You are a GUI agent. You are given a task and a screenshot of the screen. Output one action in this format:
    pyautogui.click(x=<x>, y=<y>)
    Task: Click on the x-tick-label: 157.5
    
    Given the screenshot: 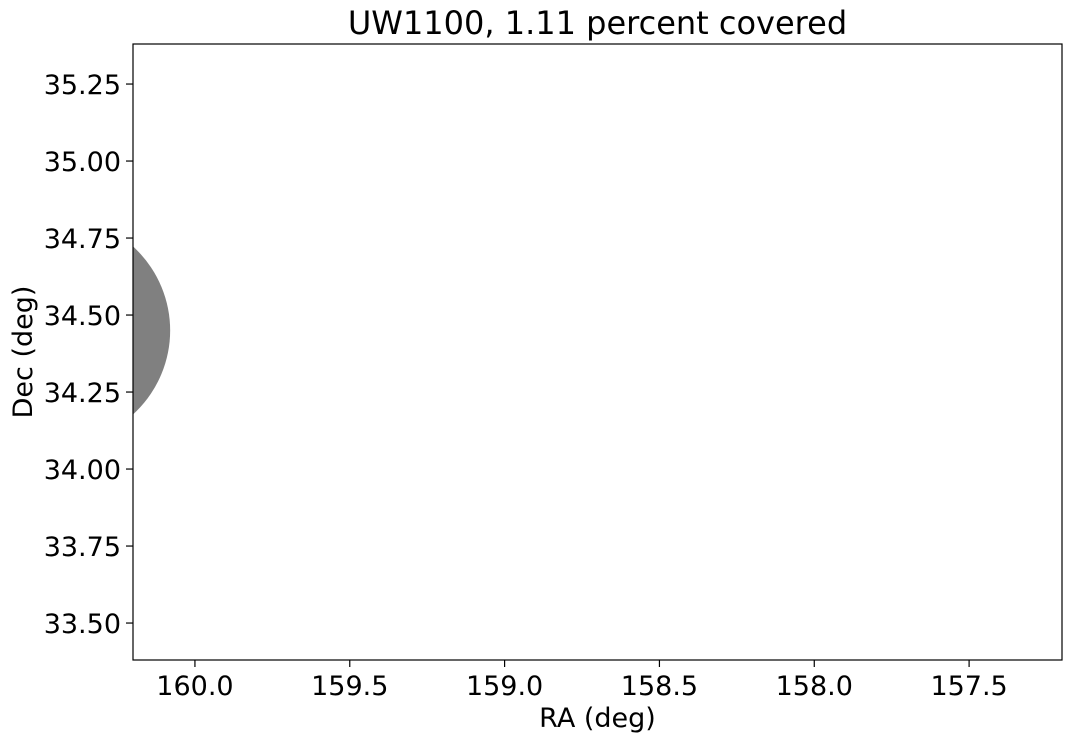 What is the action you would take?
    pyautogui.click(x=968, y=686)
    